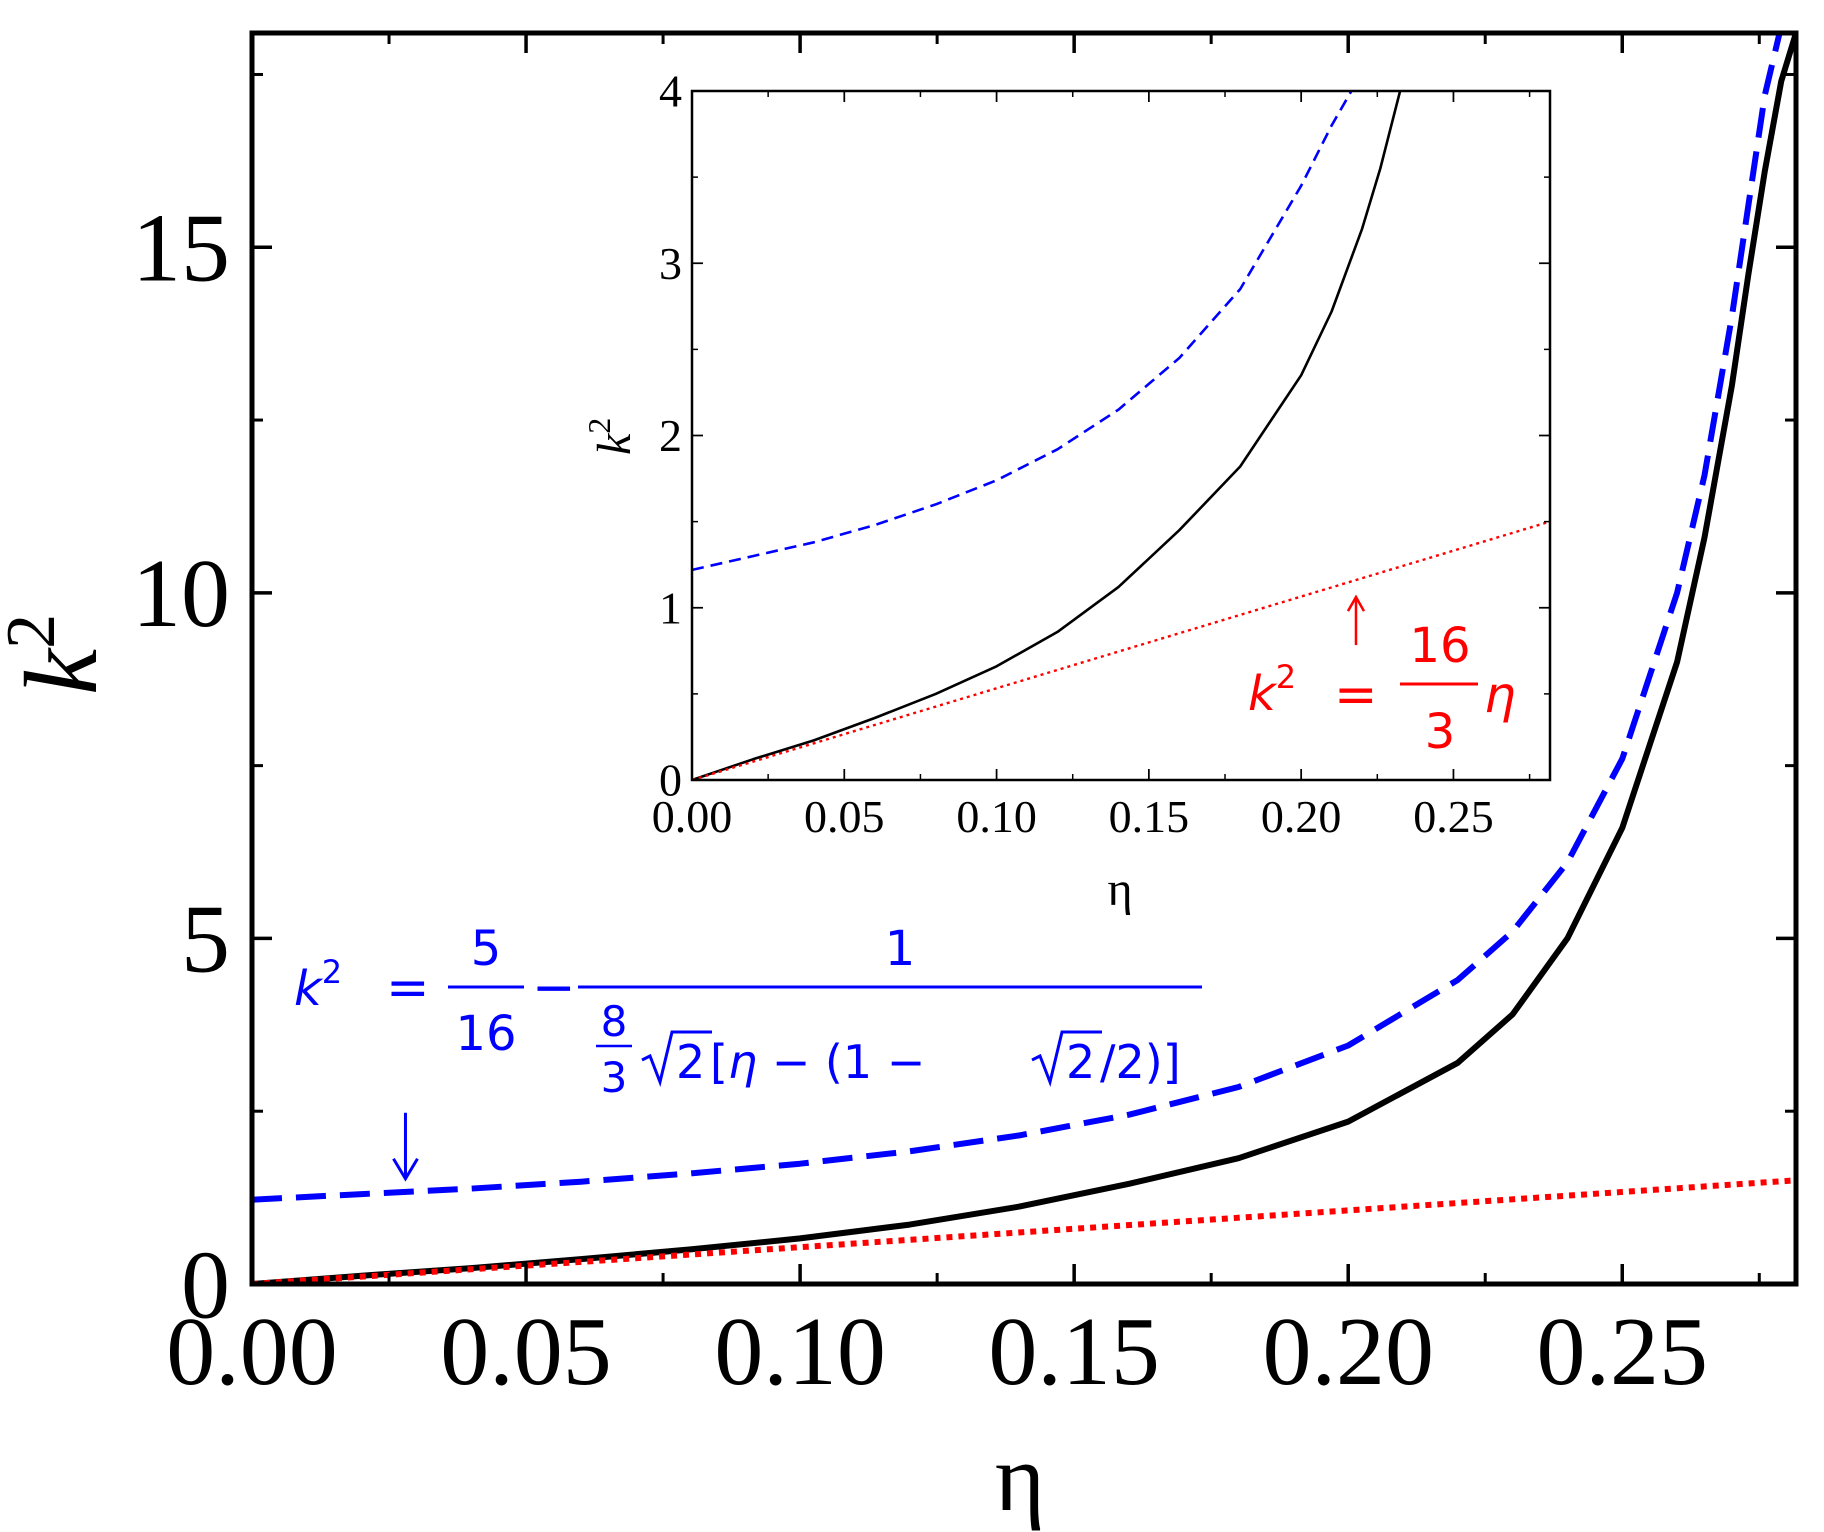  I want to click on blue-formula-sqrt-arg: 2, so click(690, 1062).